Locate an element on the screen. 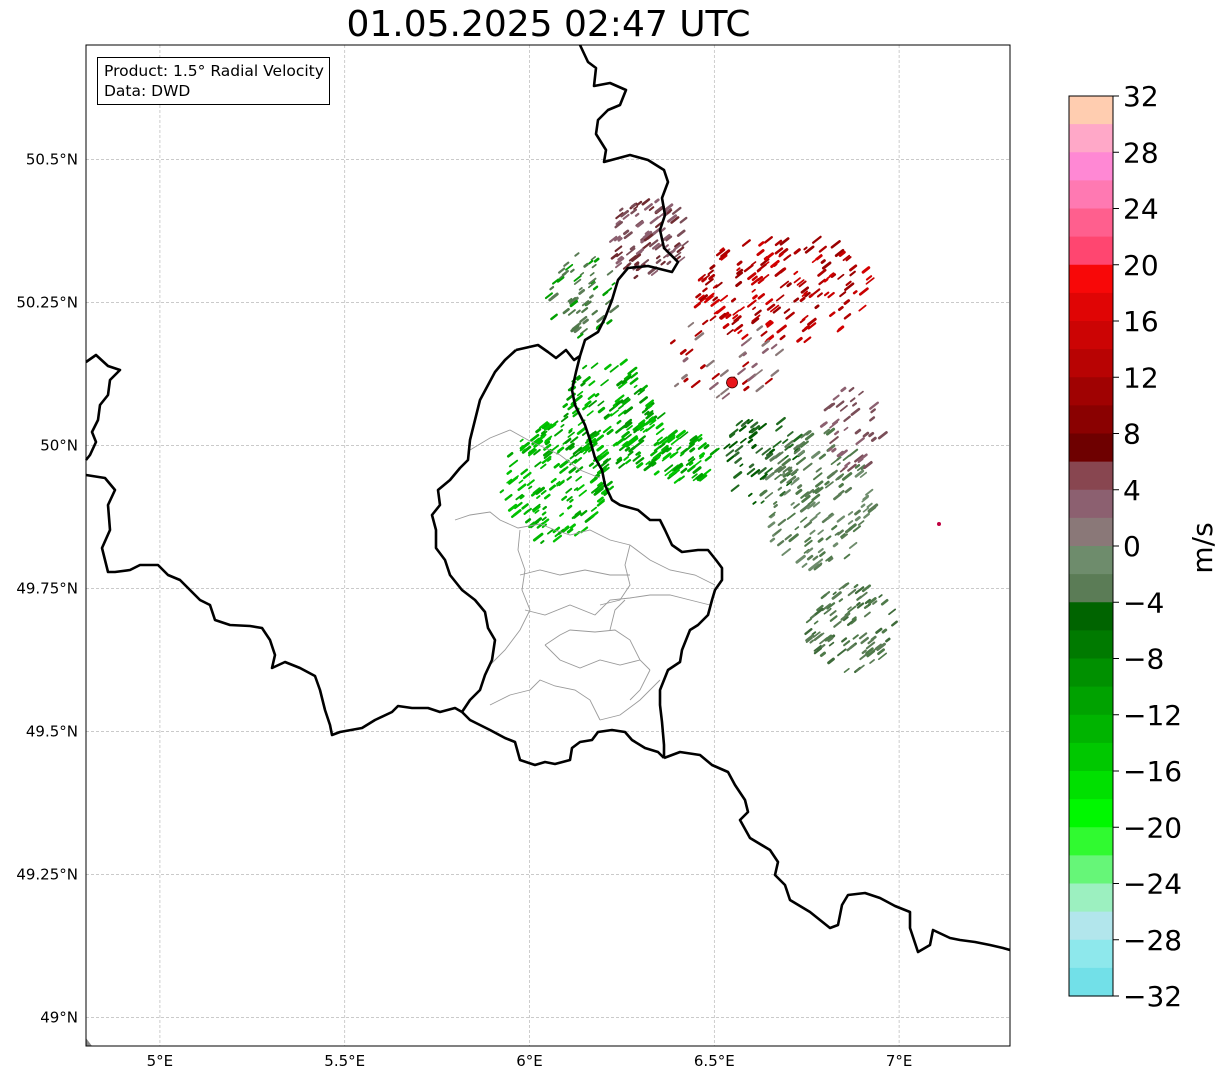 This screenshot has height=1081, width=1225. x-tick-label: 5°E is located at coordinates (160, 1061).